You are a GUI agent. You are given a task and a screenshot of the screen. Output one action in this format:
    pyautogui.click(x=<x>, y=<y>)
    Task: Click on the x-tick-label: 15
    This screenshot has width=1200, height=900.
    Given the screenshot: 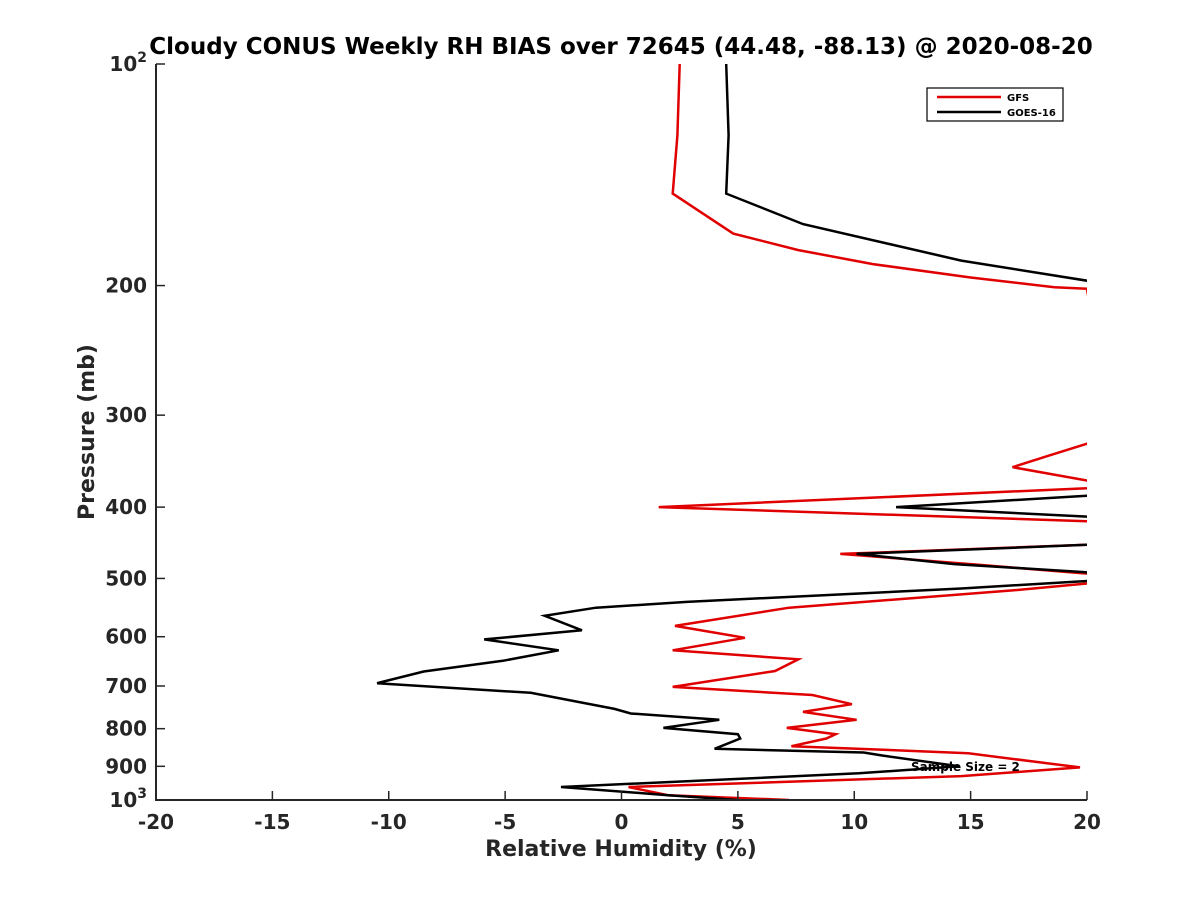 What is the action you would take?
    pyautogui.click(x=971, y=822)
    